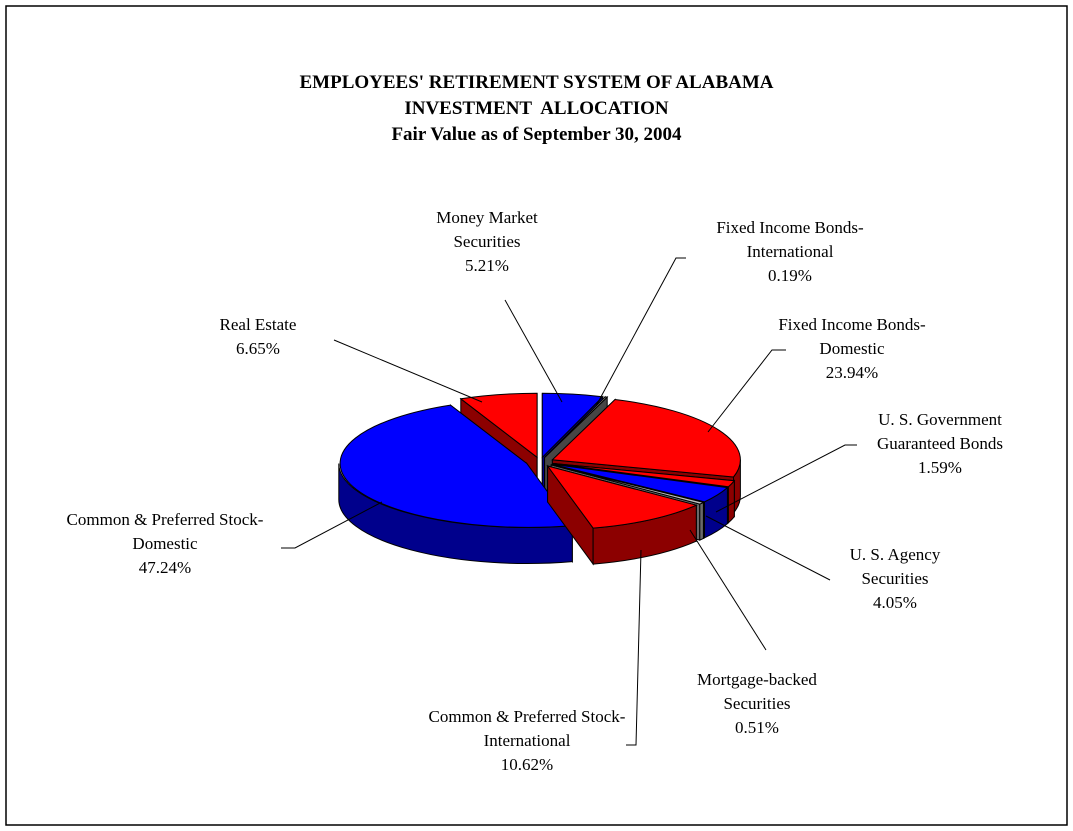 The width and height of the screenshot is (1073, 831). Describe the element at coordinates (790, 275) in the screenshot. I see `slice-value: 0.19%` at that location.